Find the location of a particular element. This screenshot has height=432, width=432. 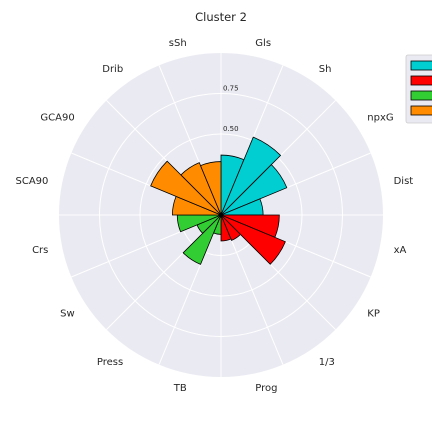

tick-label-Sw: Sw is located at coordinates (67, 313).